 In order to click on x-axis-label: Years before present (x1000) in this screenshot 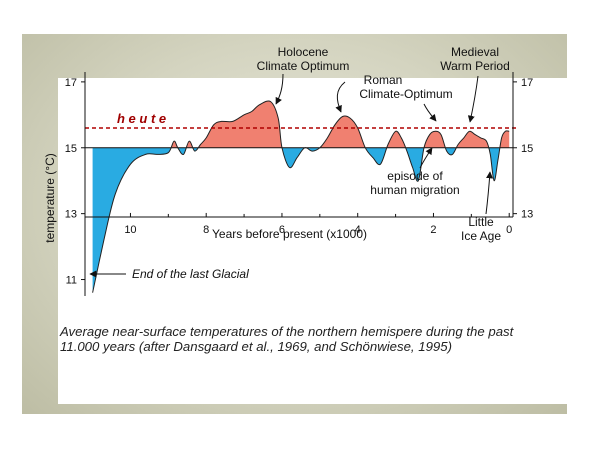, I will do `click(289, 234)`.